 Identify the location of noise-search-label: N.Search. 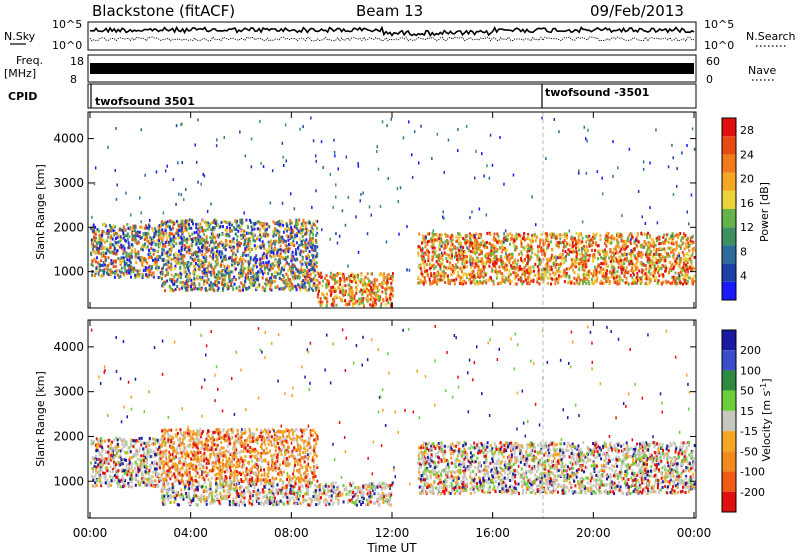
(771, 36).